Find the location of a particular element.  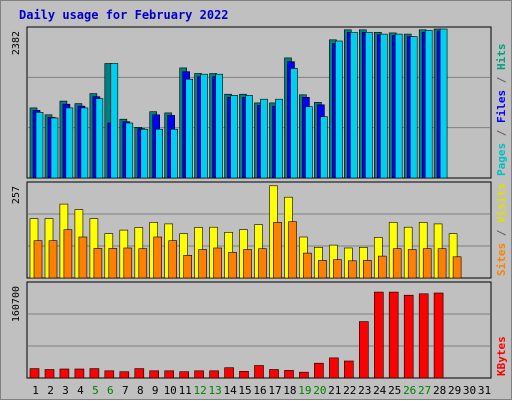

visits-side-label: Sites / Visits is located at coordinates (501, 229).